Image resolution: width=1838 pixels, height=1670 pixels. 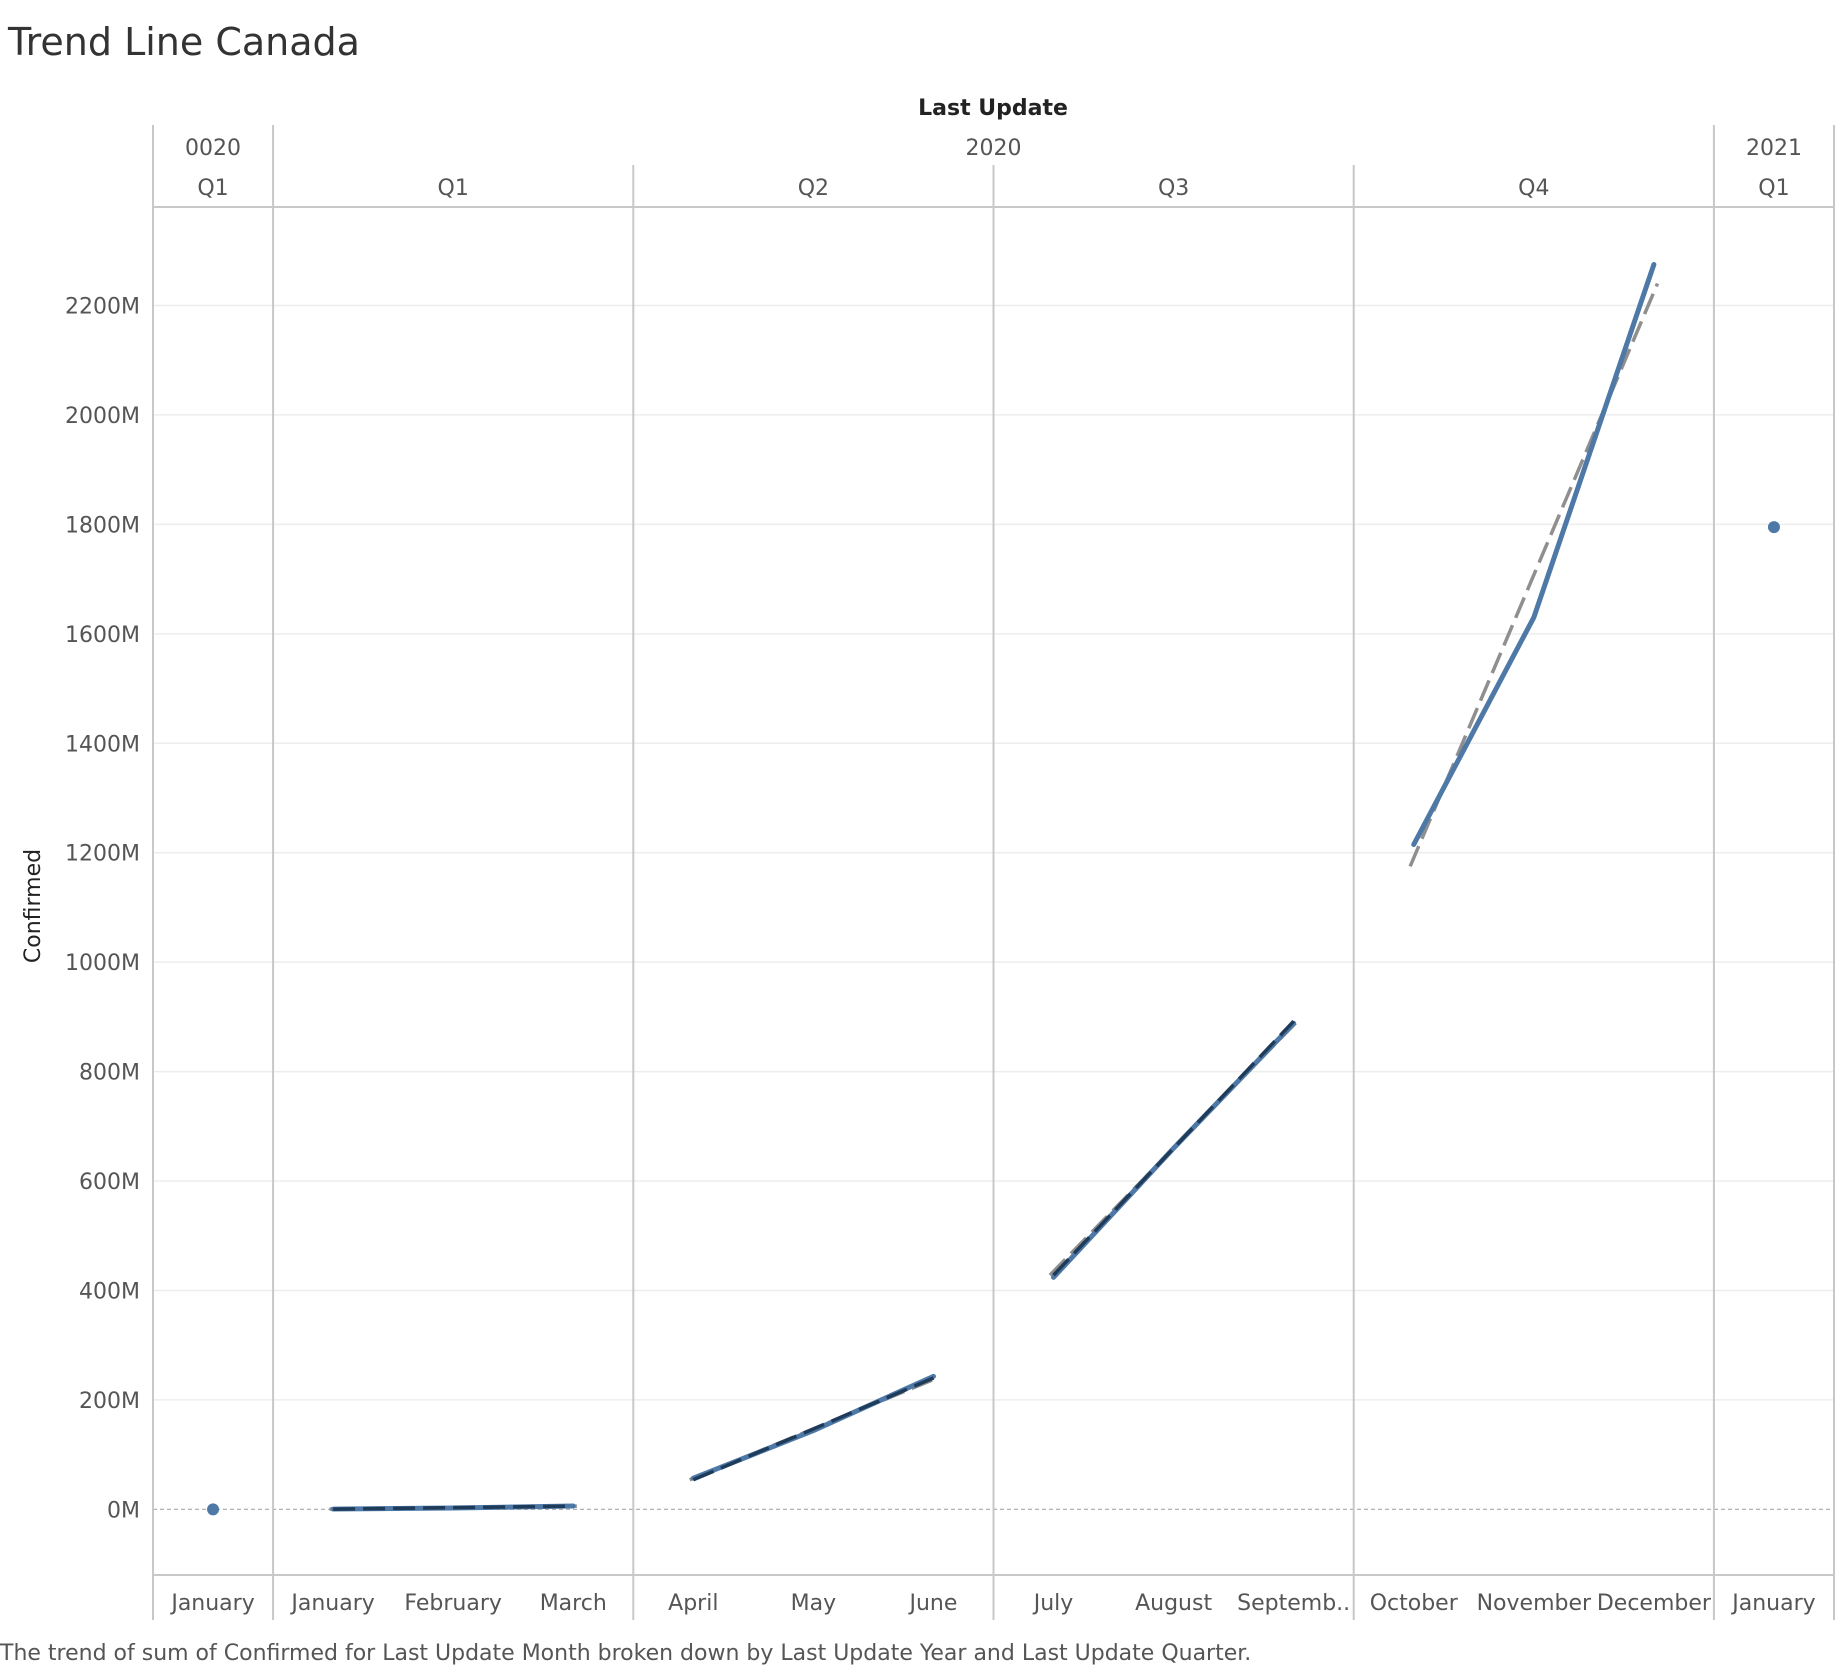 What do you see at coordinates (1414, 1603) in the screenshot?
I see `x-tick-label: October` at bounding box center [1414, 1603].